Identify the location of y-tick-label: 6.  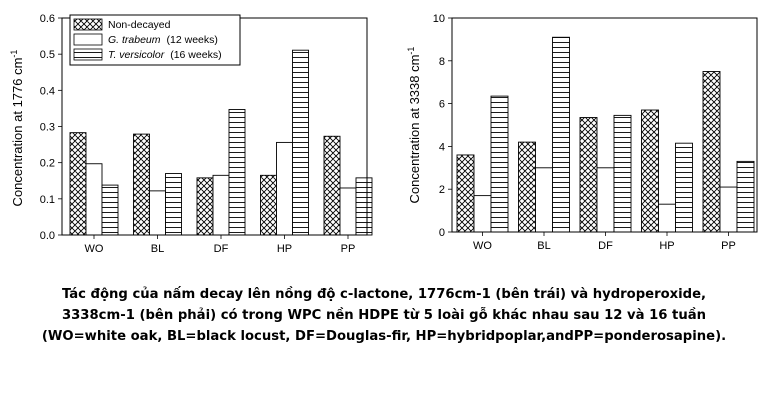
(442, 105).